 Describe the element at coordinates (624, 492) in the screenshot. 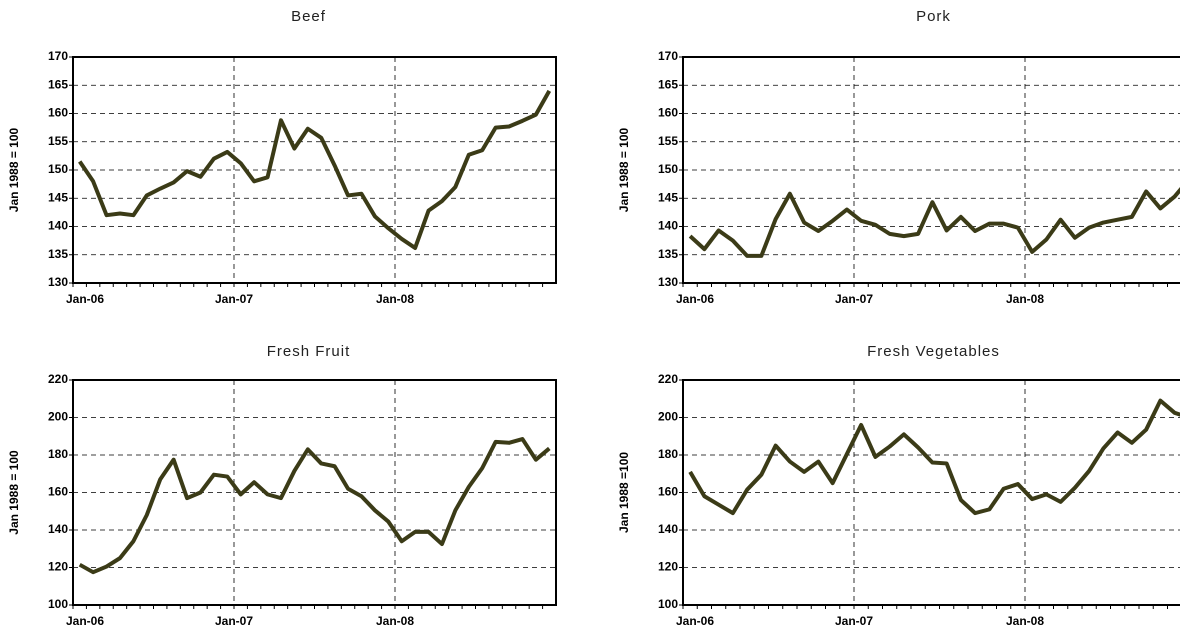

I see `y-axis-label: Jan 1988 =100` at that location.